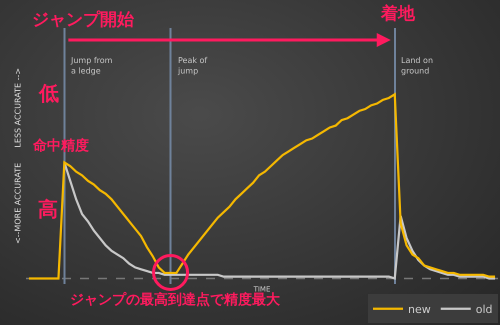 The height and width of the screenshot is (325, 500). Describe the element at coordinates (48, 209) in the screenshot. I see `annotation: 高` at that location.